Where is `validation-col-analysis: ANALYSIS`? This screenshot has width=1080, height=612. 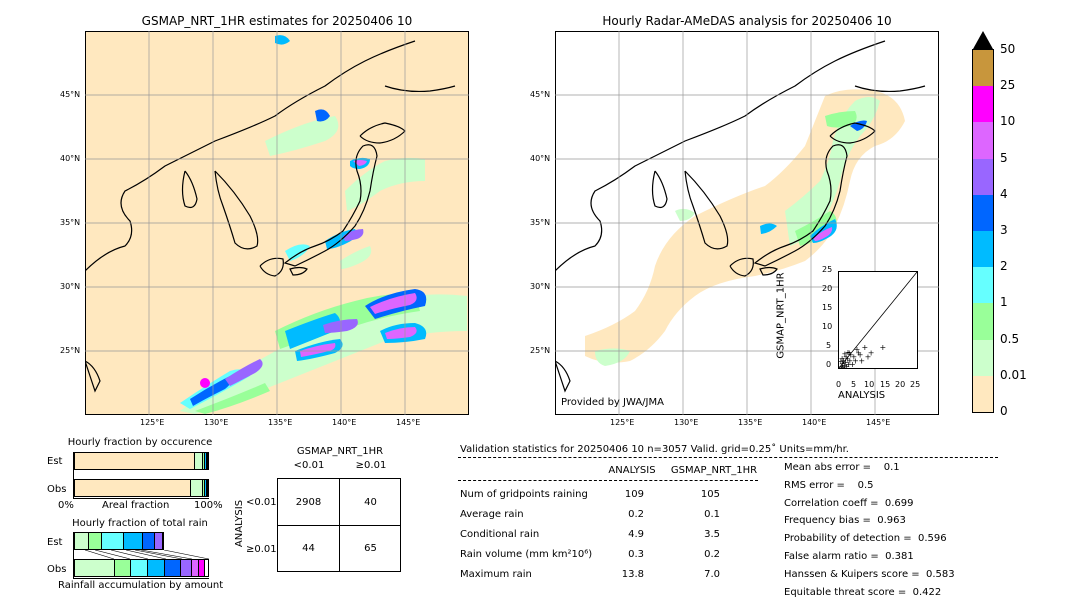 validation-col-analysis: ANALYSIS is located at coordinates (632, 470).